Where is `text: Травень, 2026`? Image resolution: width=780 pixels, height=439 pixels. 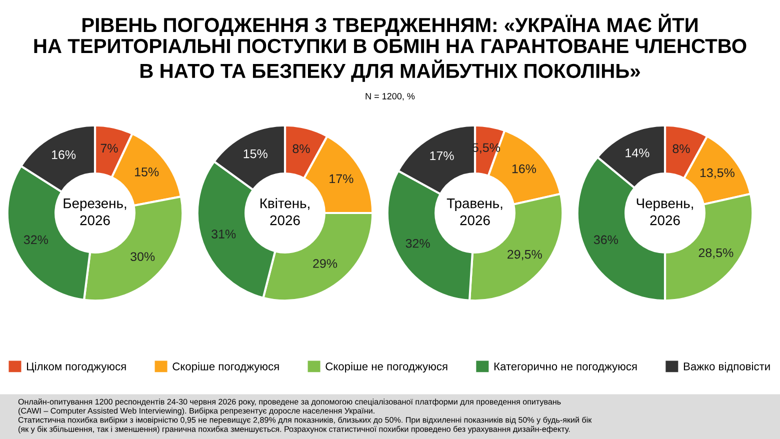
text: Травень, 2026 is located at coordinates (474, 212).